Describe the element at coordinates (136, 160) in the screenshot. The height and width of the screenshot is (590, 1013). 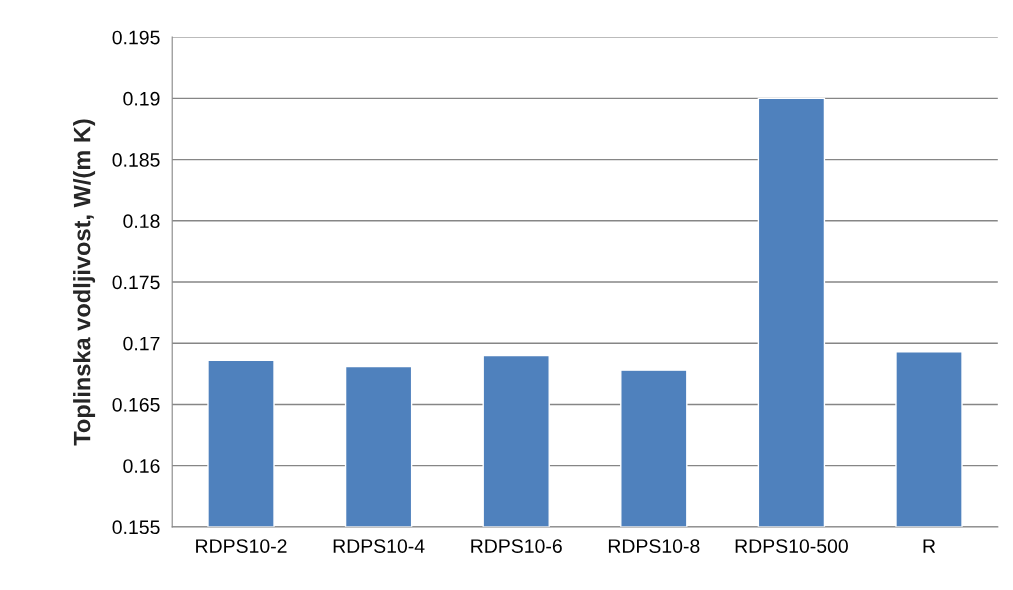
I see `y-tick-label: 0.185` at that location.